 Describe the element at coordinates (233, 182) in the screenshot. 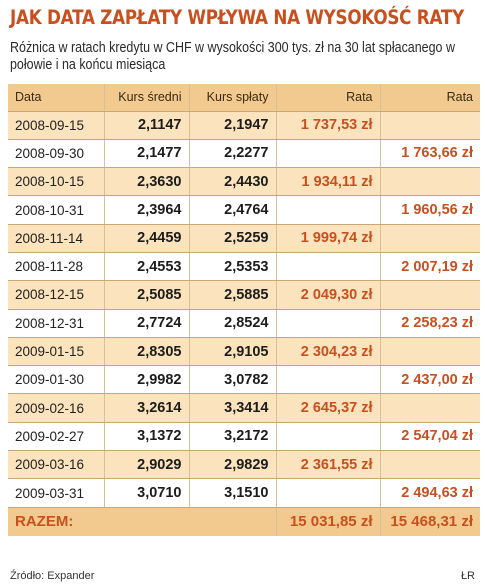

I see `cell-kurs-splaty: 2,4430` at that location.